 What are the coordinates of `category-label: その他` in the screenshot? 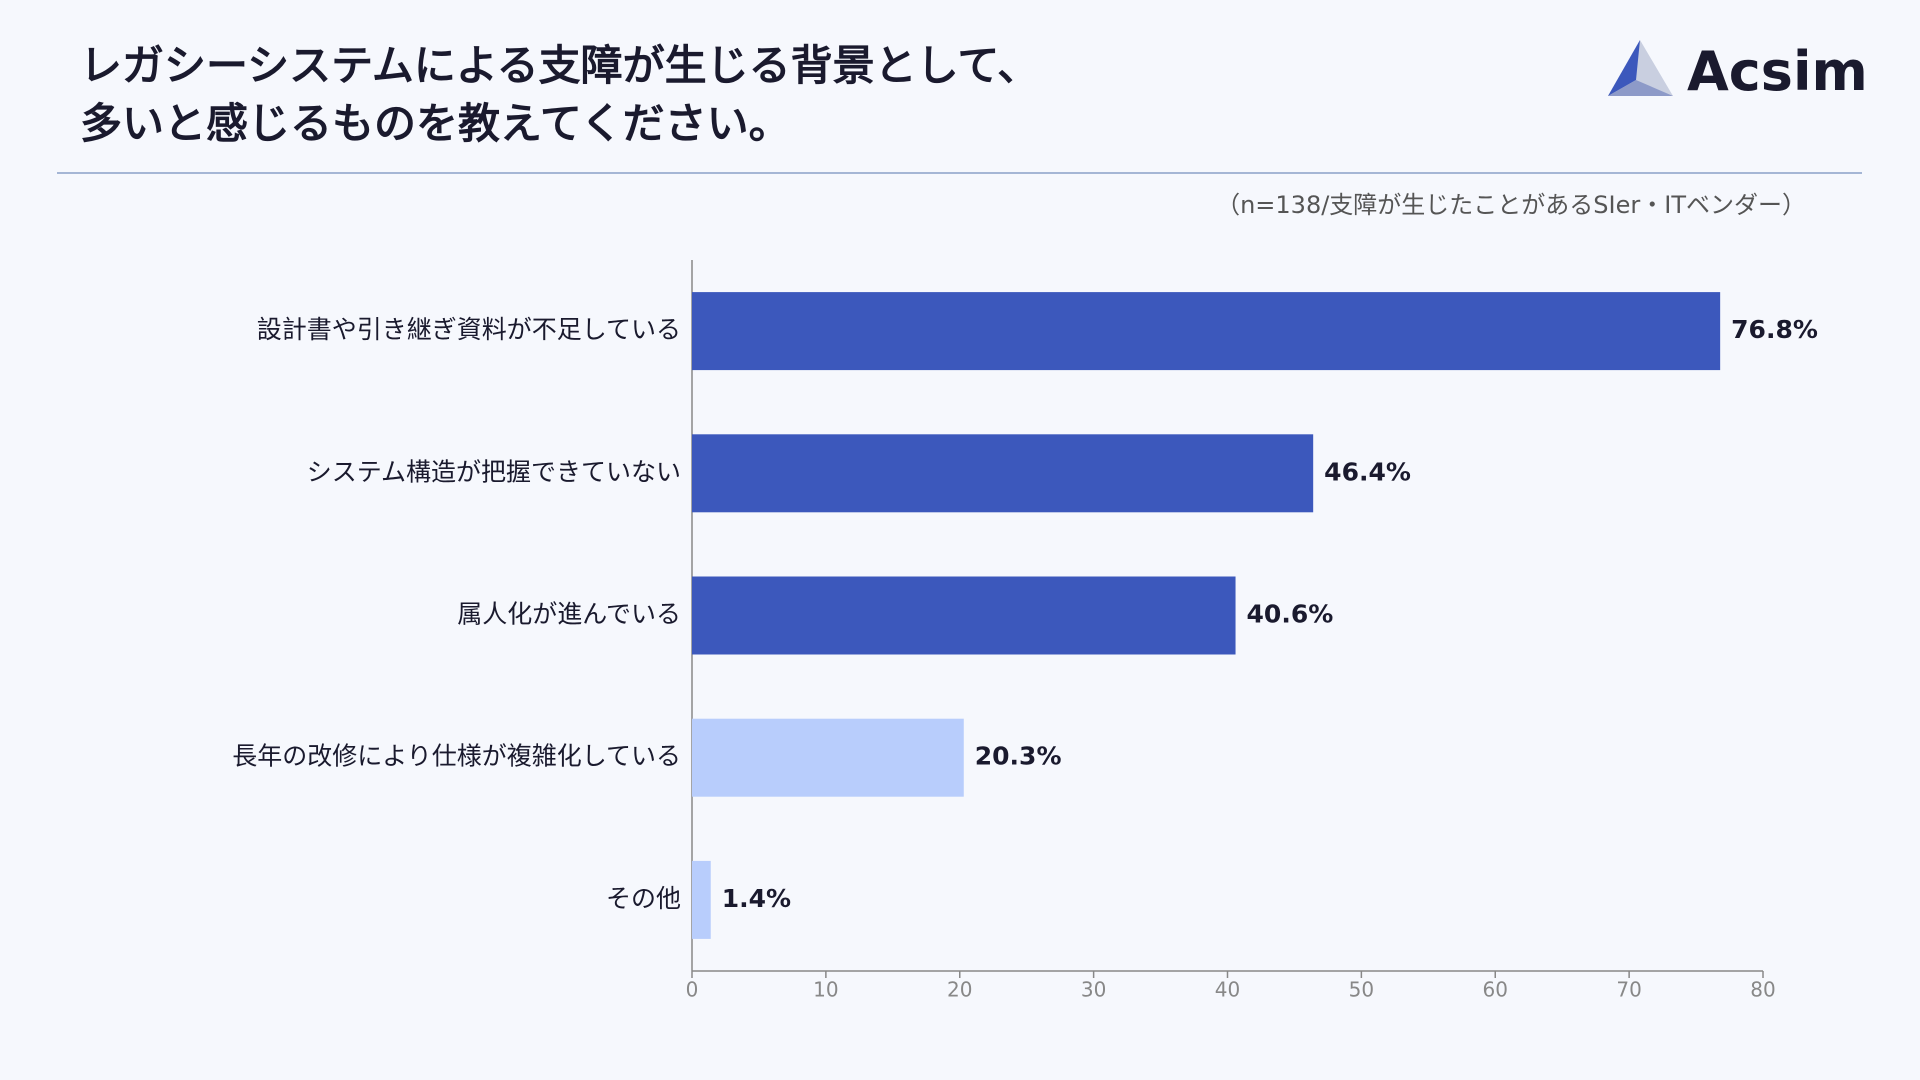 It's located at (643, 898).